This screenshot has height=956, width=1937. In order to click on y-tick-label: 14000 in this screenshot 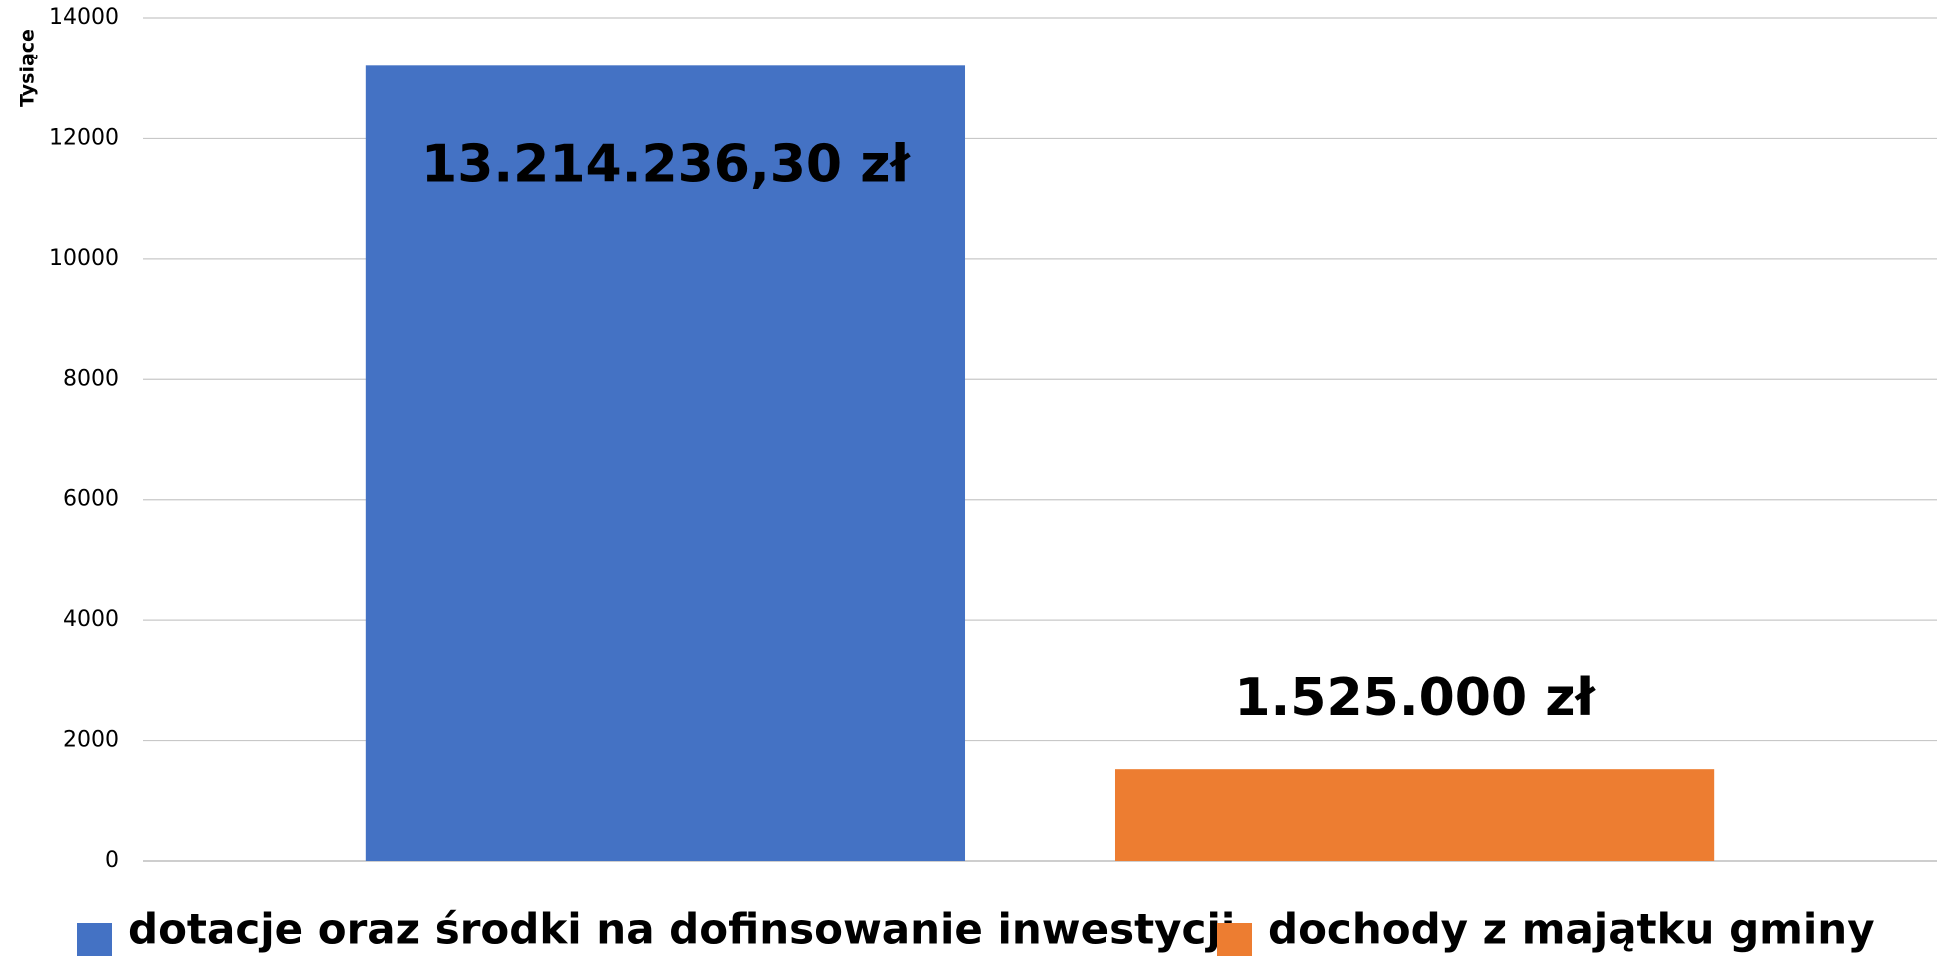, I will do `click(84, 17)`.